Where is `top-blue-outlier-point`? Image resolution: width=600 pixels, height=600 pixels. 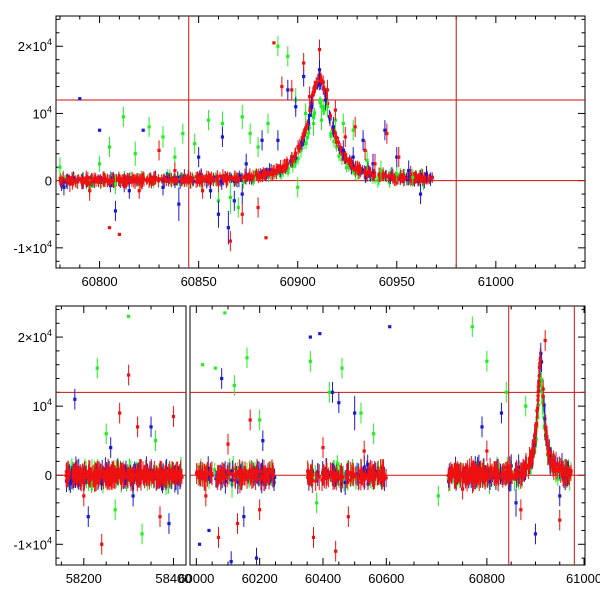 top-blue-outlier-point is located at coordinates (80, 99).